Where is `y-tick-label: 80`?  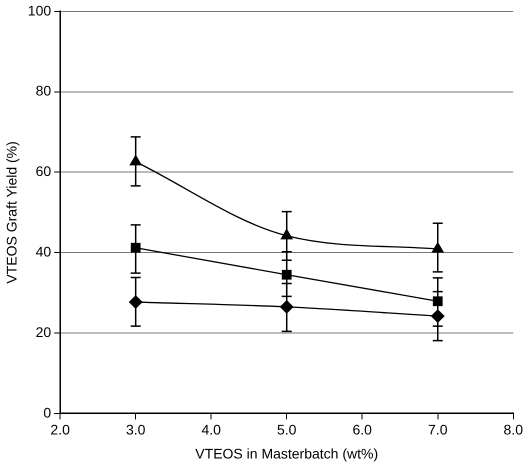
y-tick-label: 80 is located at coordinates (44, 90).